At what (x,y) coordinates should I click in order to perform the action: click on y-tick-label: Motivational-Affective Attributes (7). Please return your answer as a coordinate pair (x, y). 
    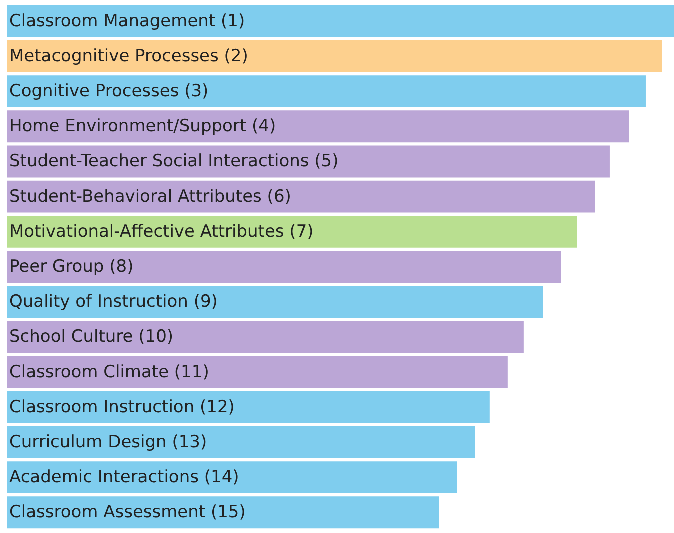
    Looking at the image, I should click on (162, 232).